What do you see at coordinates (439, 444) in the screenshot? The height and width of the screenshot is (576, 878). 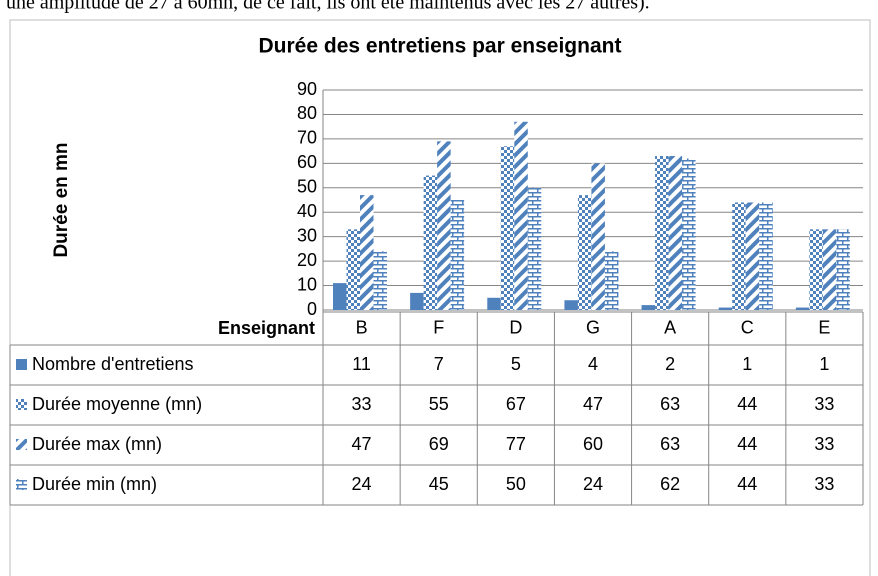 I see `table-value: 69` at bounding box center [439, 444].